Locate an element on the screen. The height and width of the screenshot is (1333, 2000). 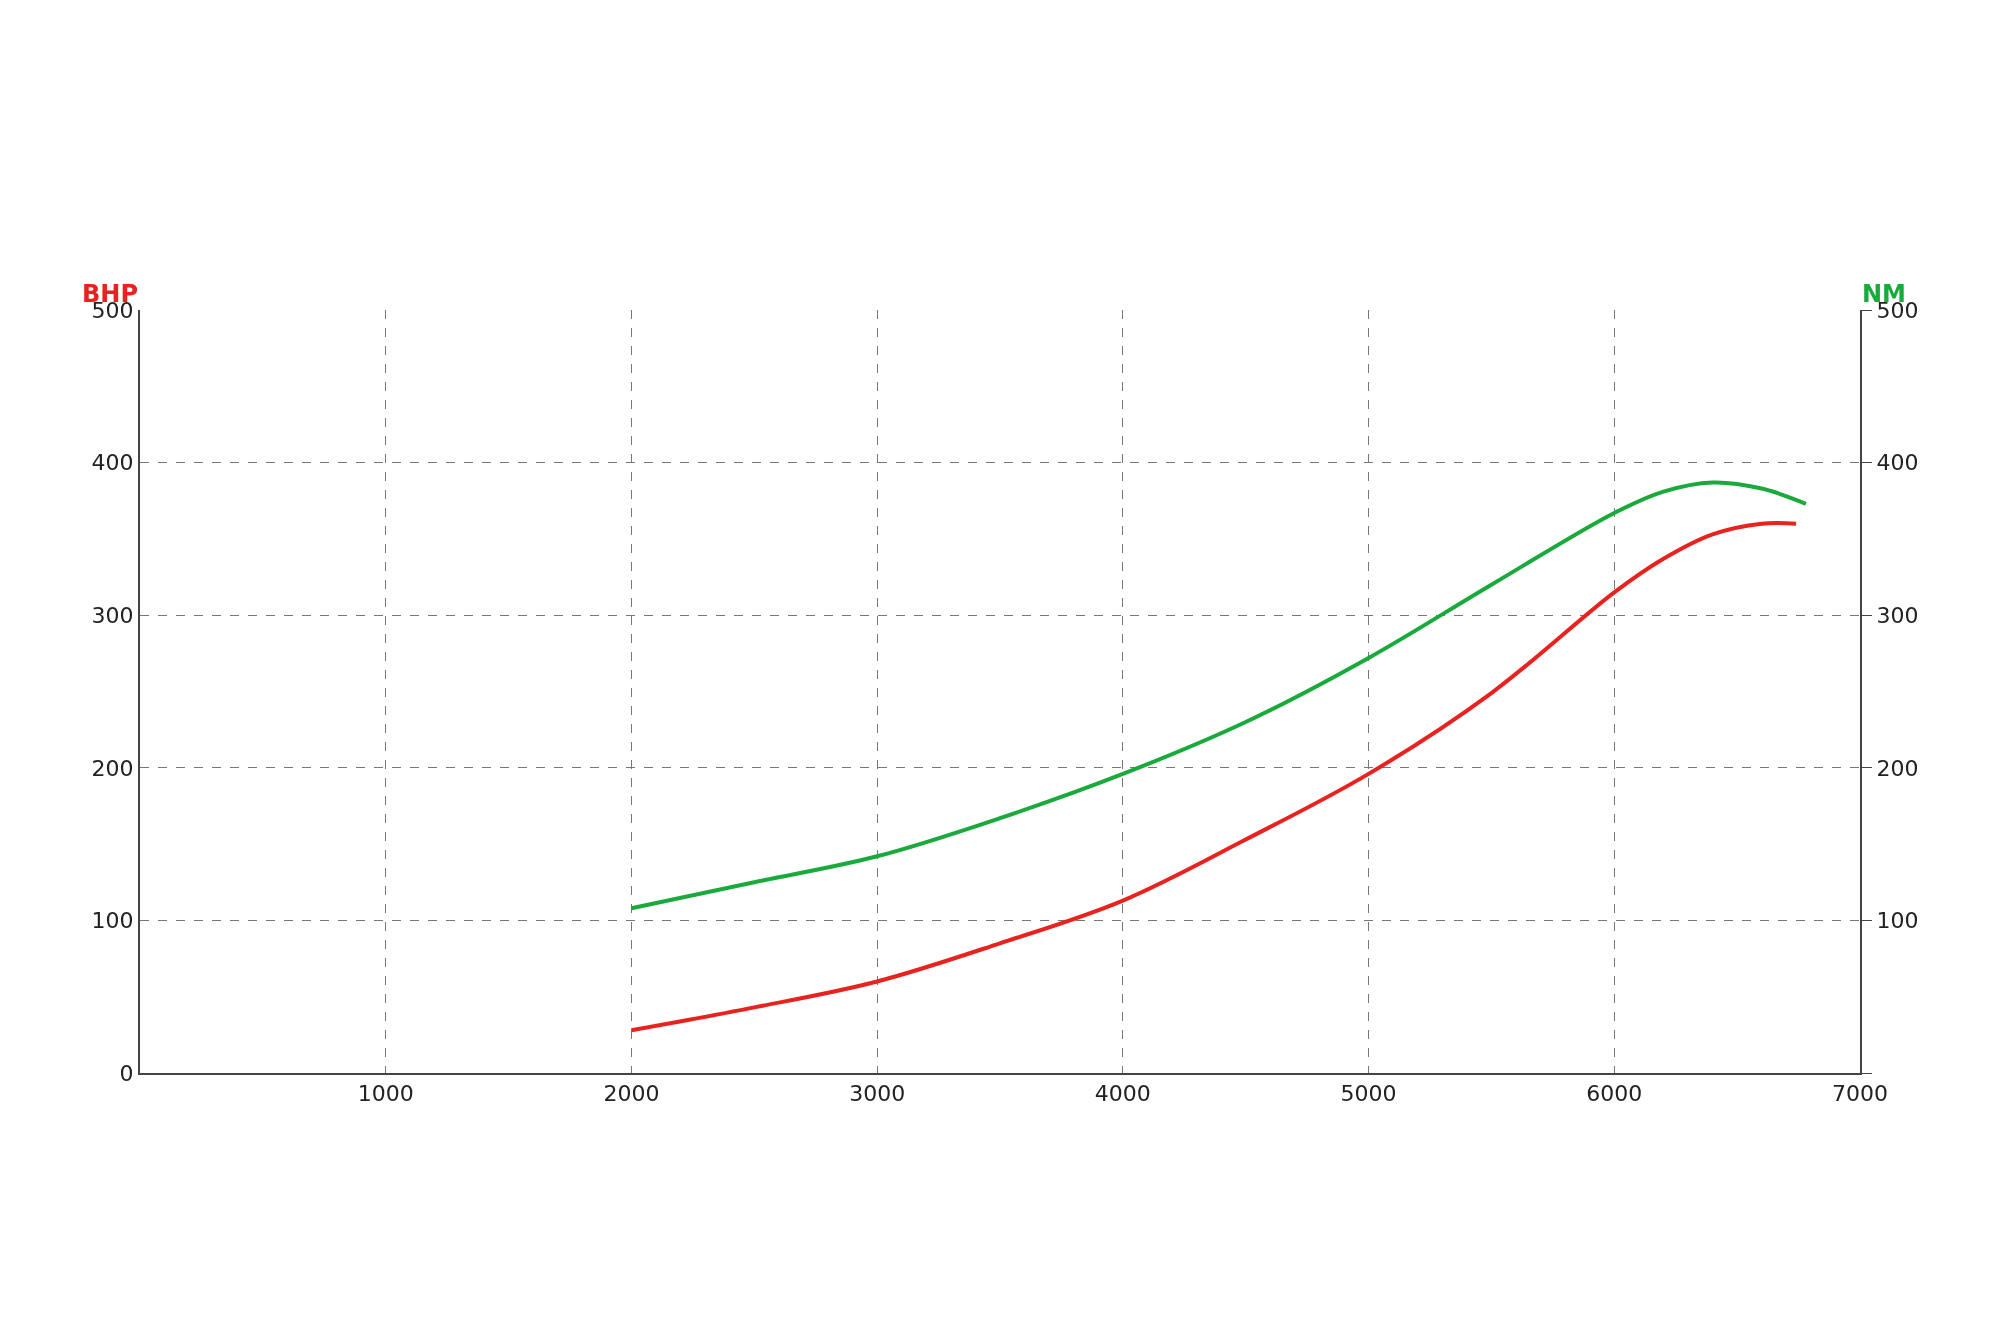
y-tick-label: 100 is located at coordinates (112, 921).